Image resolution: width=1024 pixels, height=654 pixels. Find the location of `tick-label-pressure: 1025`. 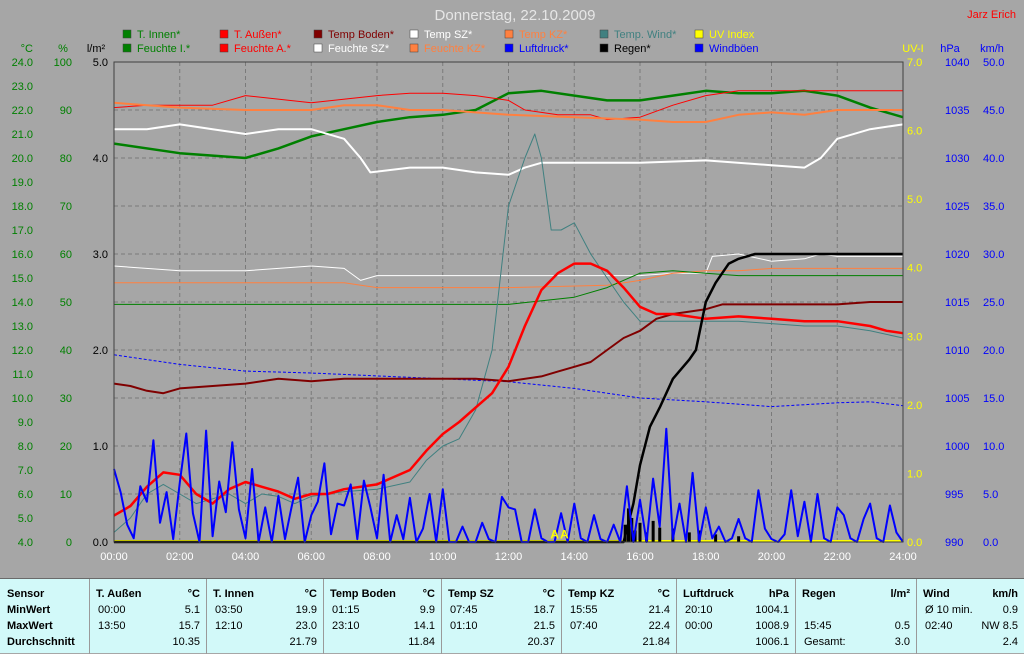

tick-label-pressure: 1025 is located at coordinates (957, 207).